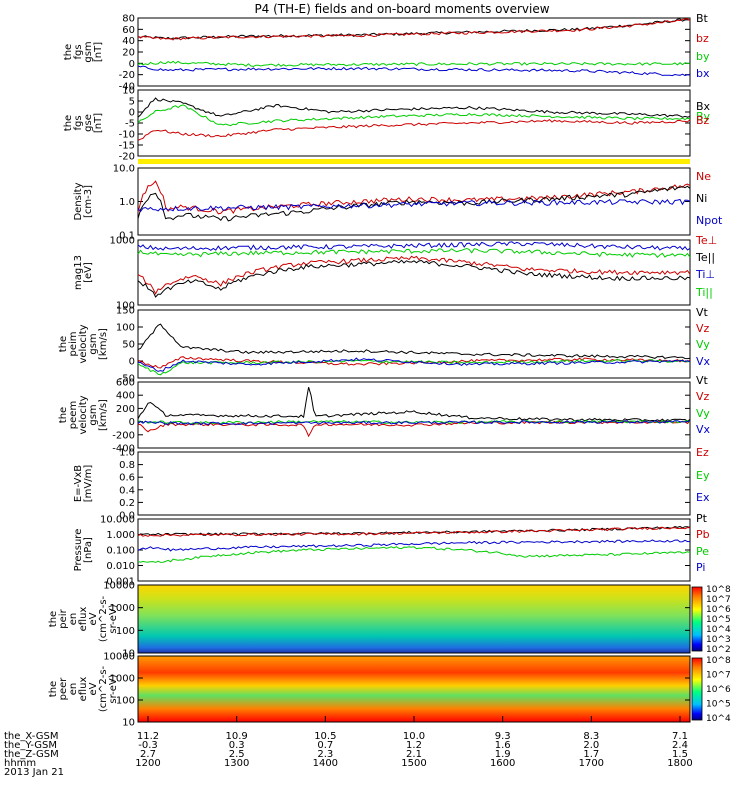 This screenshot has height=800, width=750. What do you see at coordinates (414, 545) in the screenshot?
I see `series-Pi` at bounding box center [414, 545].